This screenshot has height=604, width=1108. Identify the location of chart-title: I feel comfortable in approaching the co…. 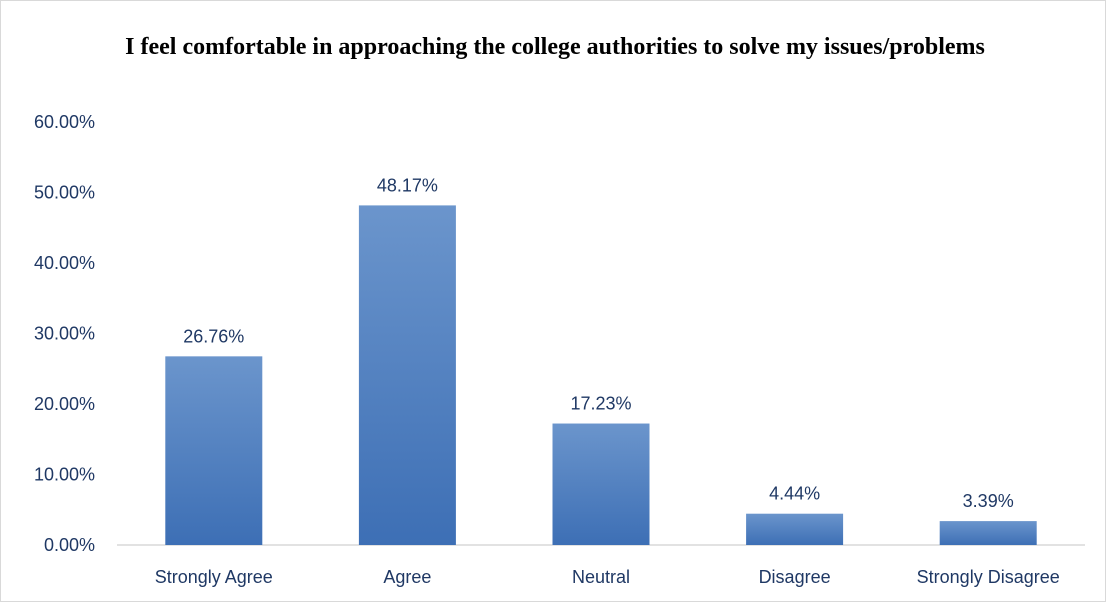
(555, 47).